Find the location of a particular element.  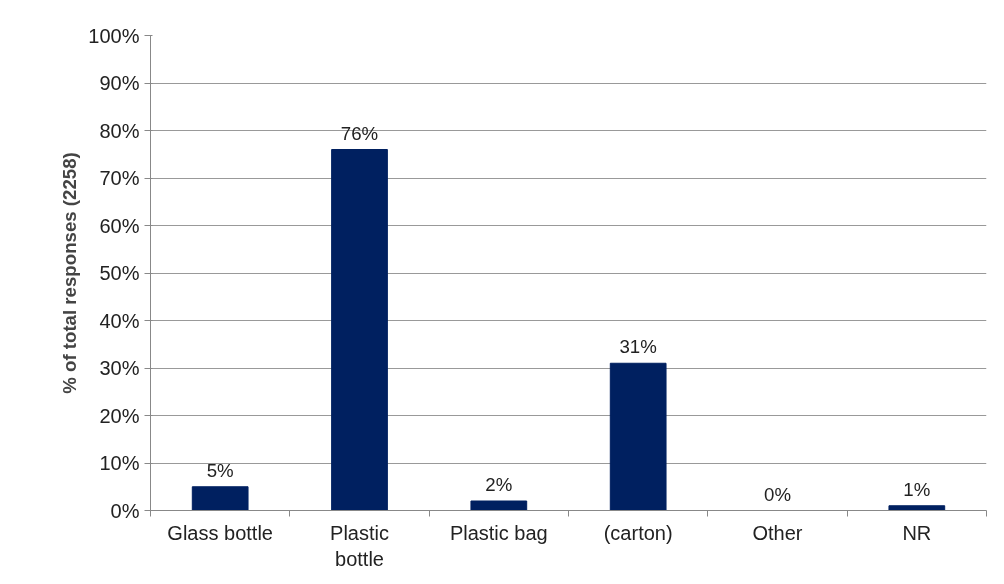

y-tick-label: 20% is located at coordinates (119, 415).